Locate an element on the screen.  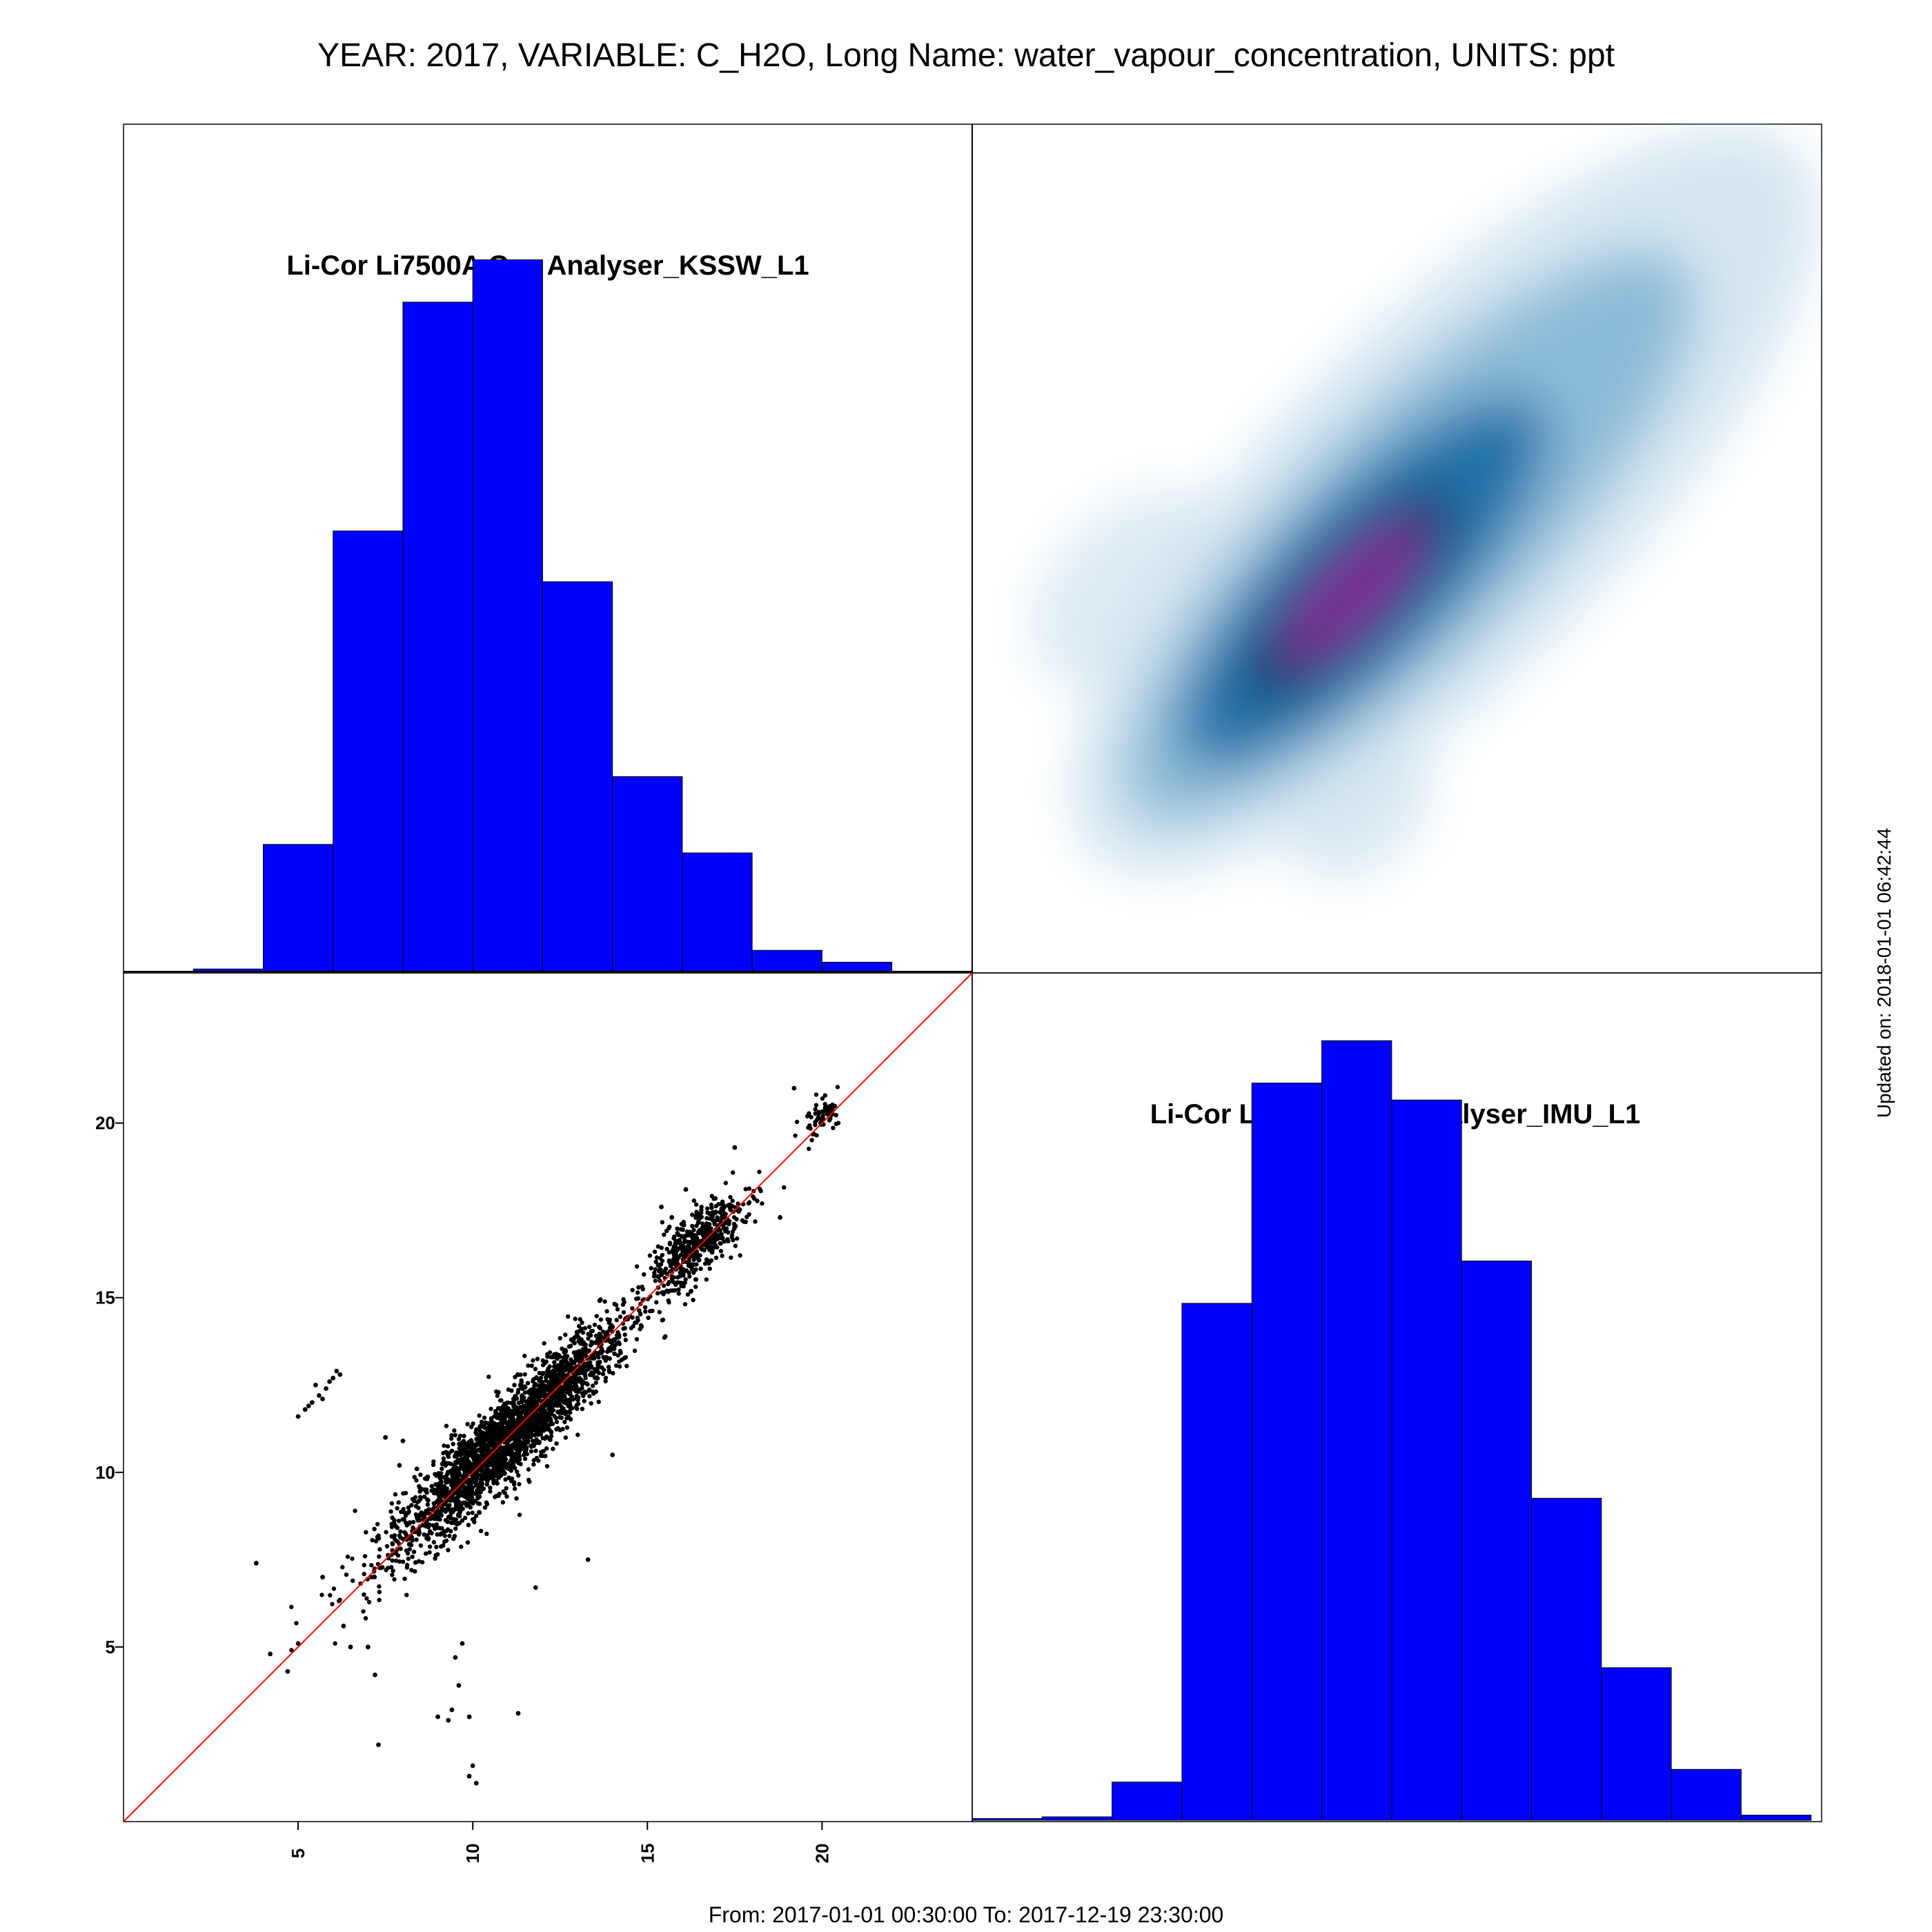
updated-on-label: Updated on: 2018-01-01 06:42:44 is located at coordinates (1884, 973).